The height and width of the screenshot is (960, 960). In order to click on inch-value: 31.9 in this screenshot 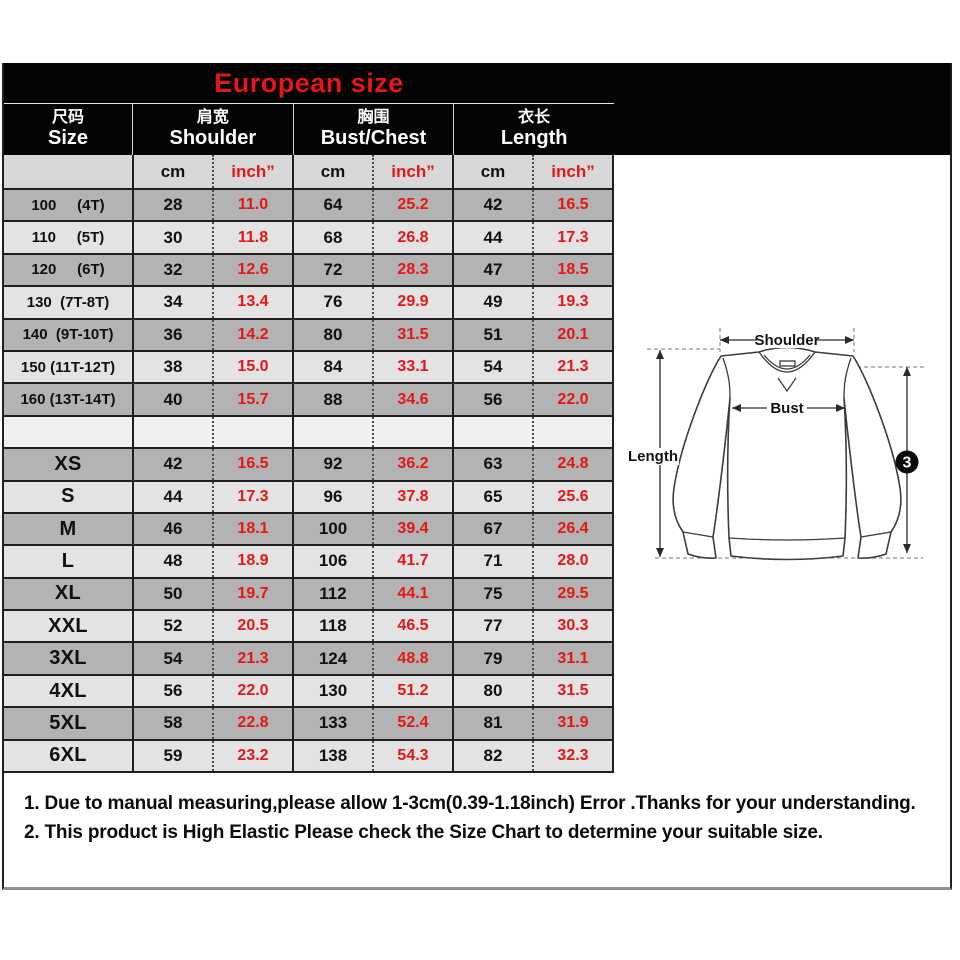, I will do `click(572, 723)`.